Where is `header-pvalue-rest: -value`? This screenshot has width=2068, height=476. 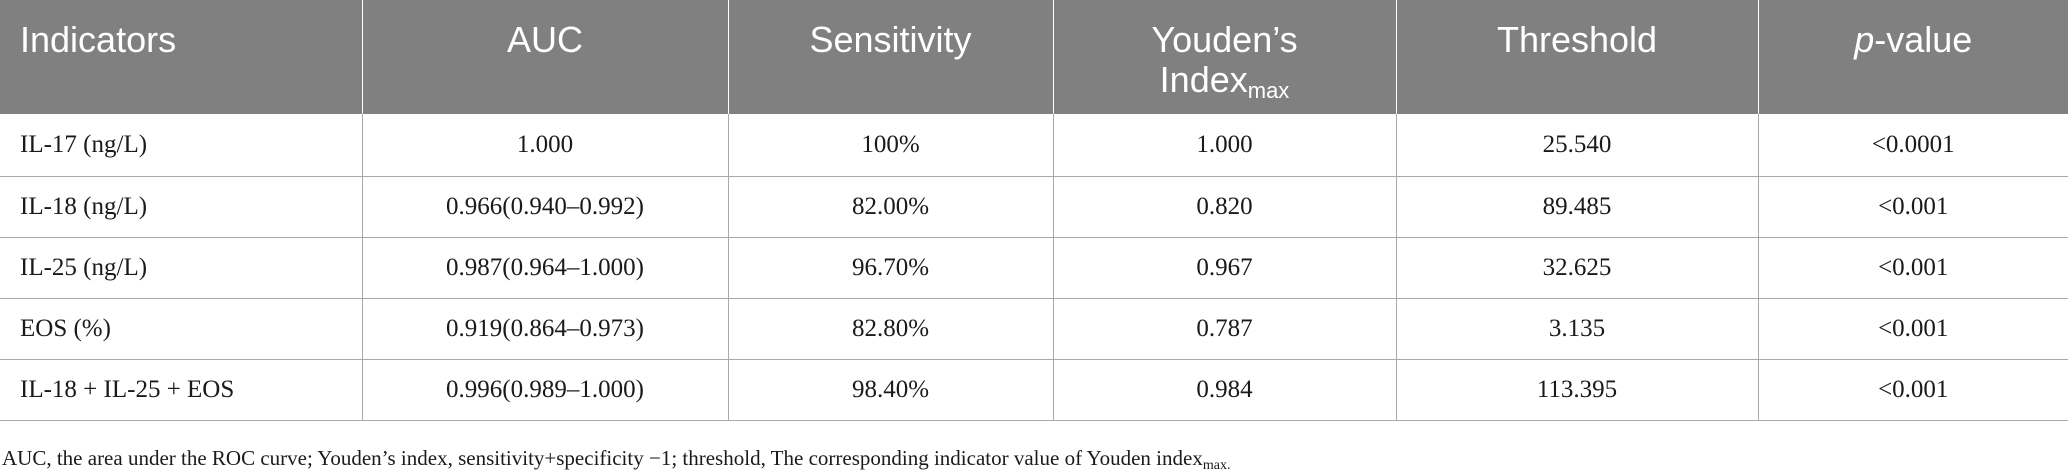 header-pvalue-rest: -value is located at coordinates (1923, 39).